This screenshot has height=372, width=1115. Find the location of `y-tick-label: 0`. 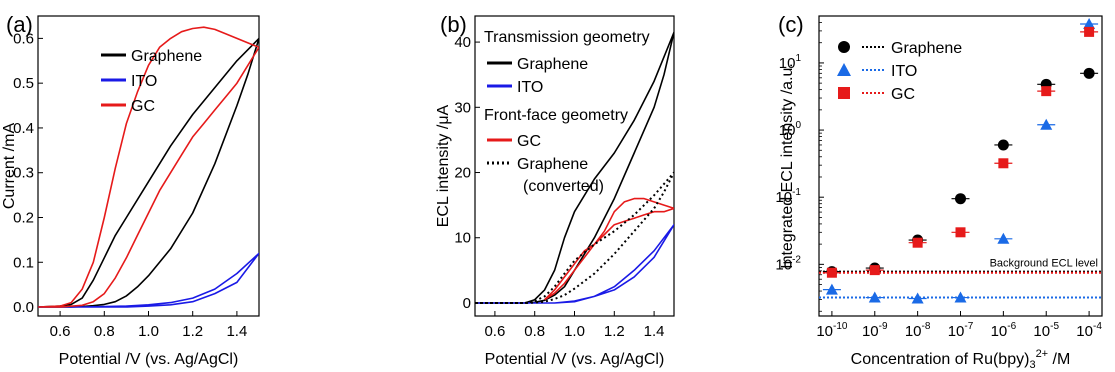

y-tick-label: 0 is located at coordinates (467, 303).